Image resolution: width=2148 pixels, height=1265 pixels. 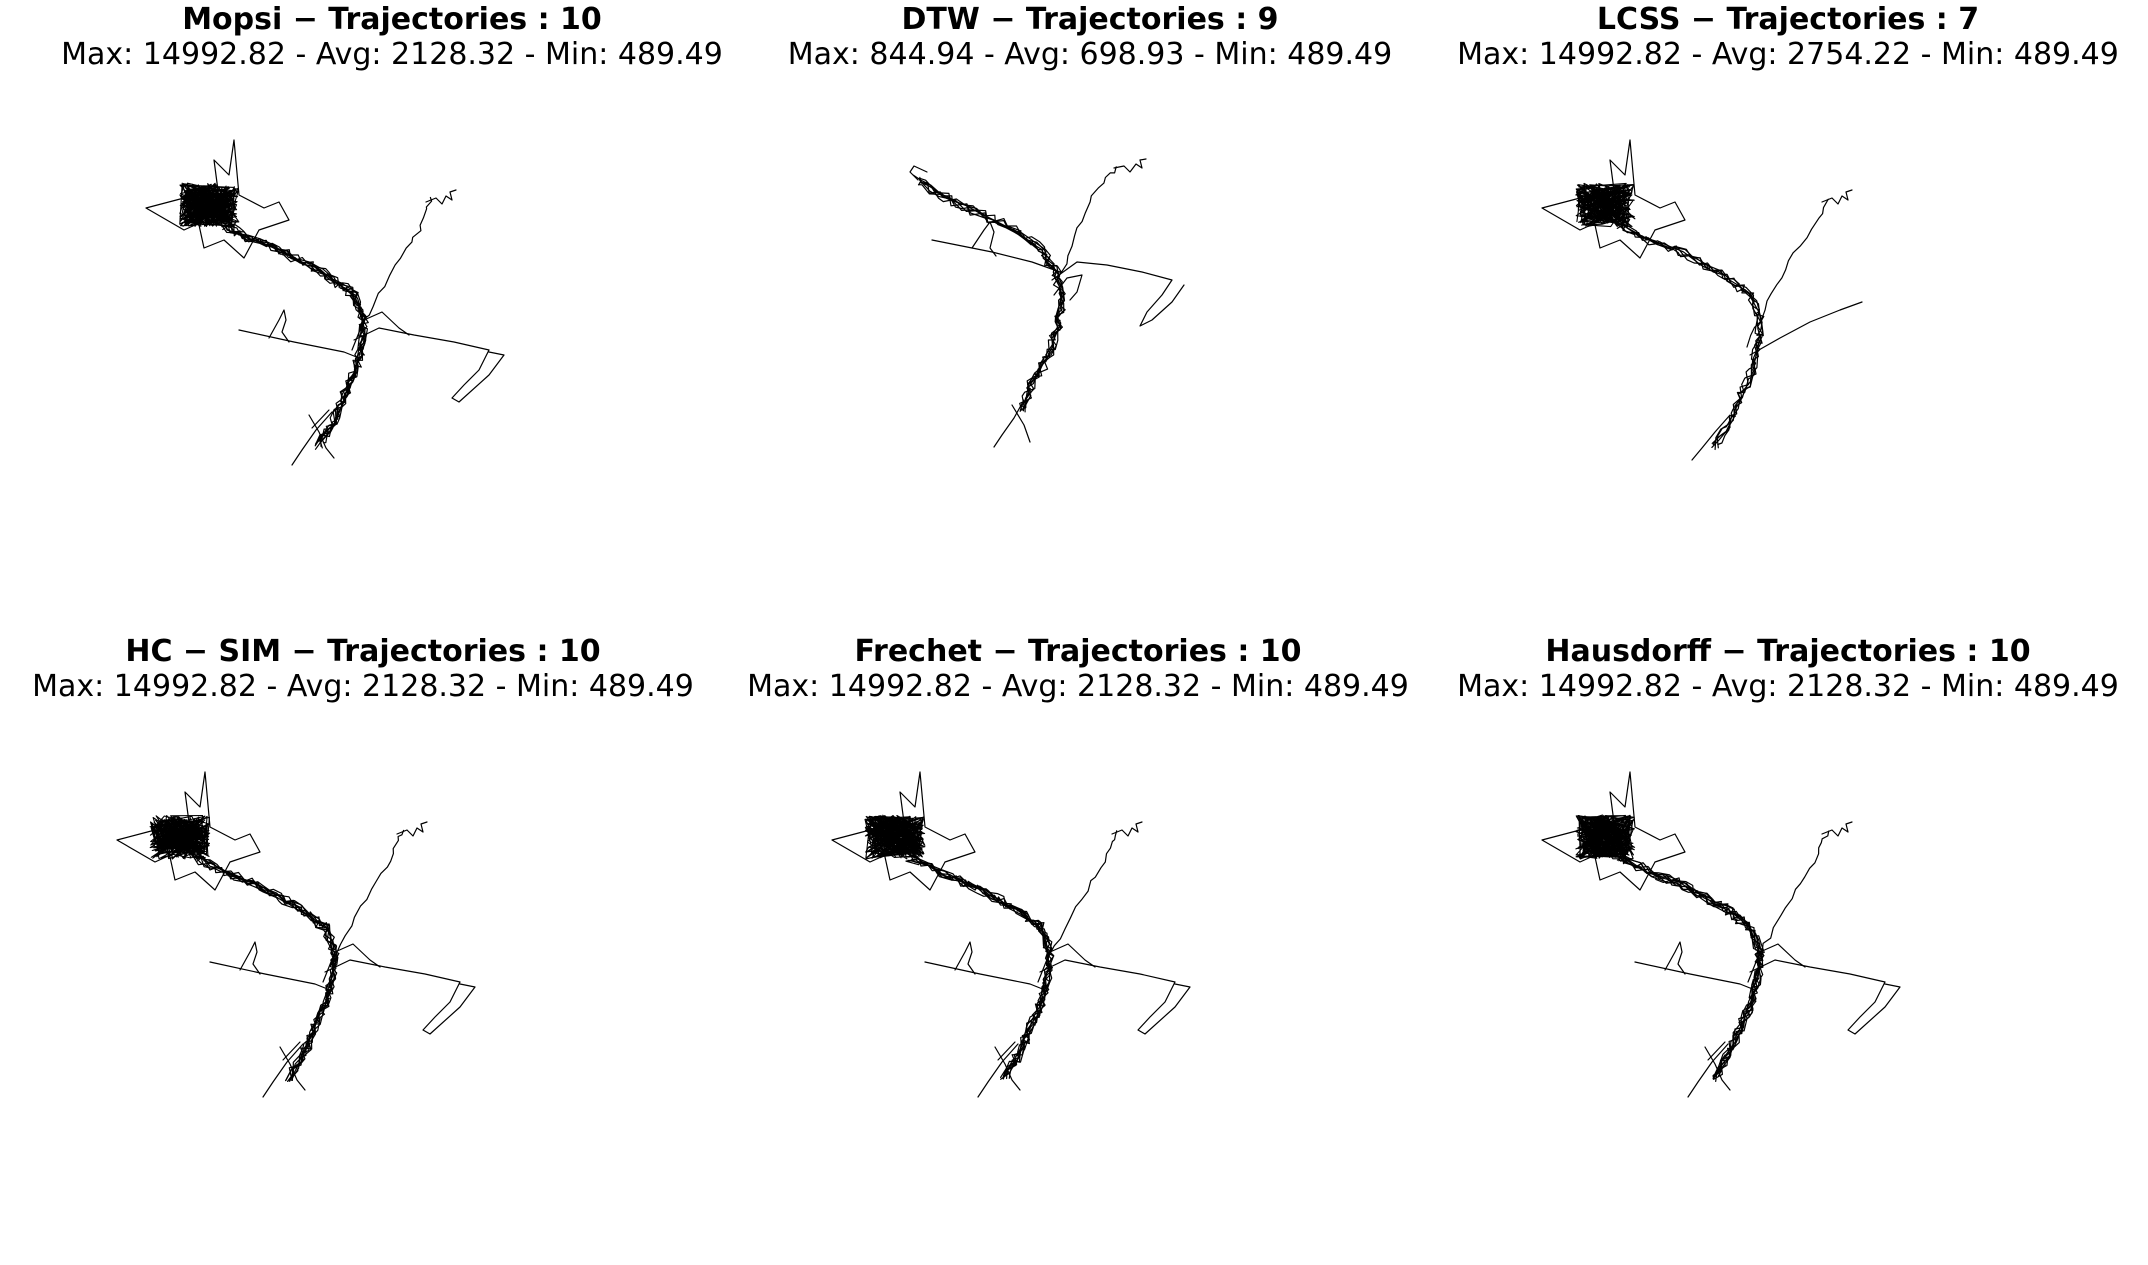 What do you see at coordinates (1788, 19) in the screenshot?
I see `panel-title: LCSS − Trajectories : 7` at bounding box center [1788, 19].